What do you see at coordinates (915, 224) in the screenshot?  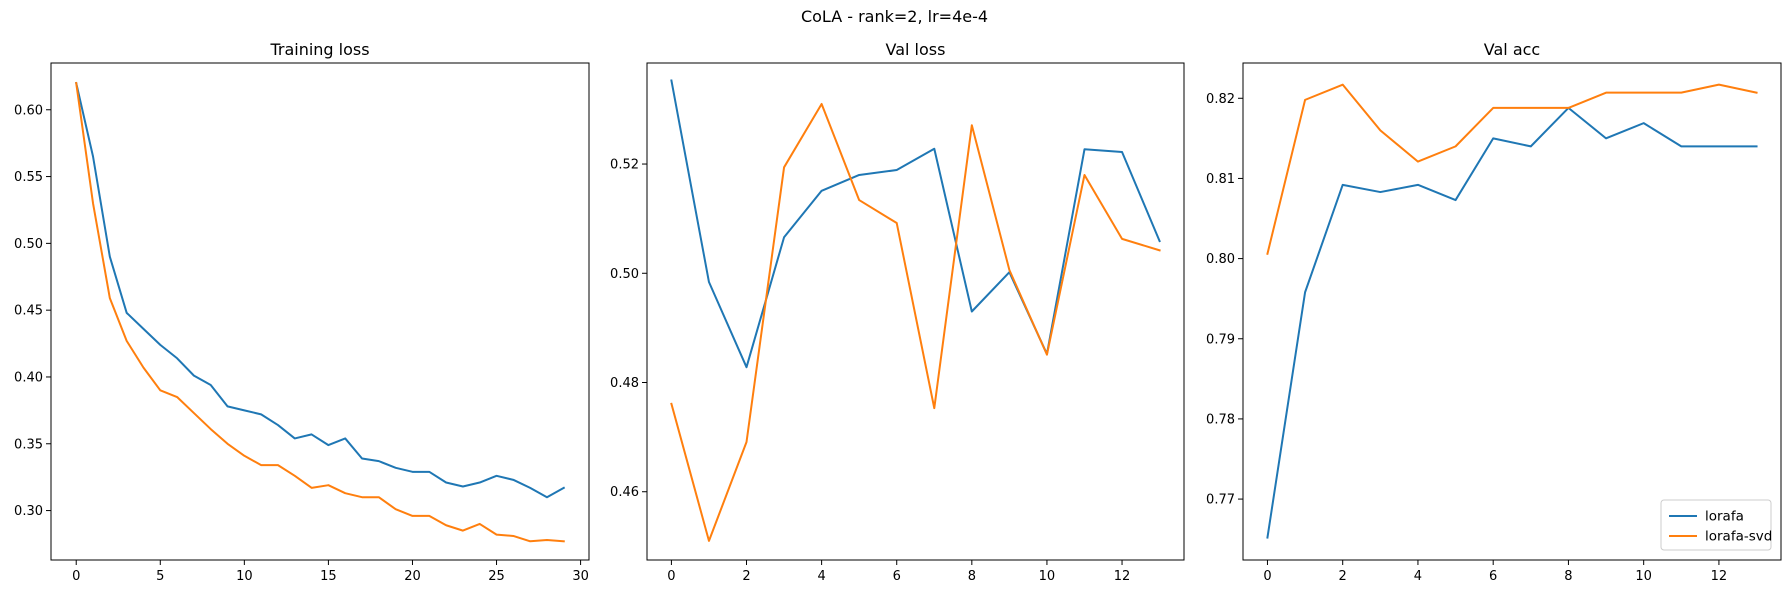 I see `series-line-lorafa` at bounding box center [915, 224].